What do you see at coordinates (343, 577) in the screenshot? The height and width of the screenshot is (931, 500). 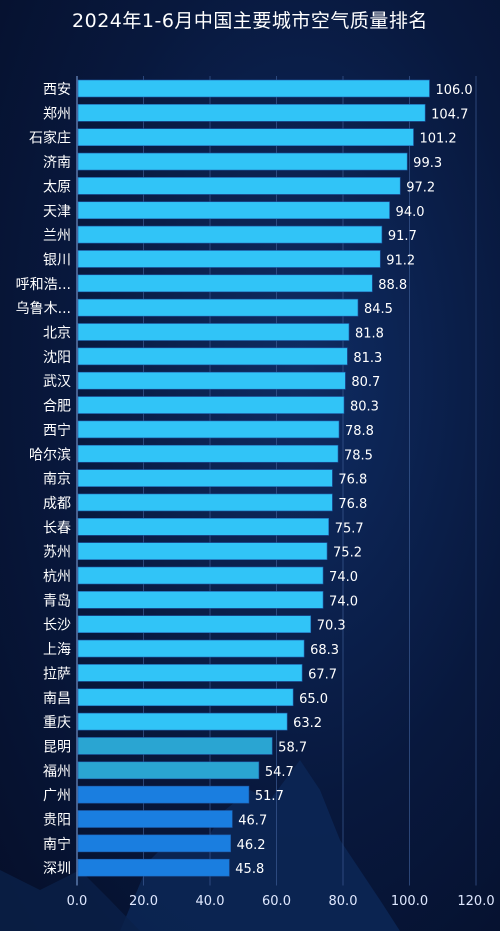 I see `data-label: 74.0` at bounding box center [343, 577].